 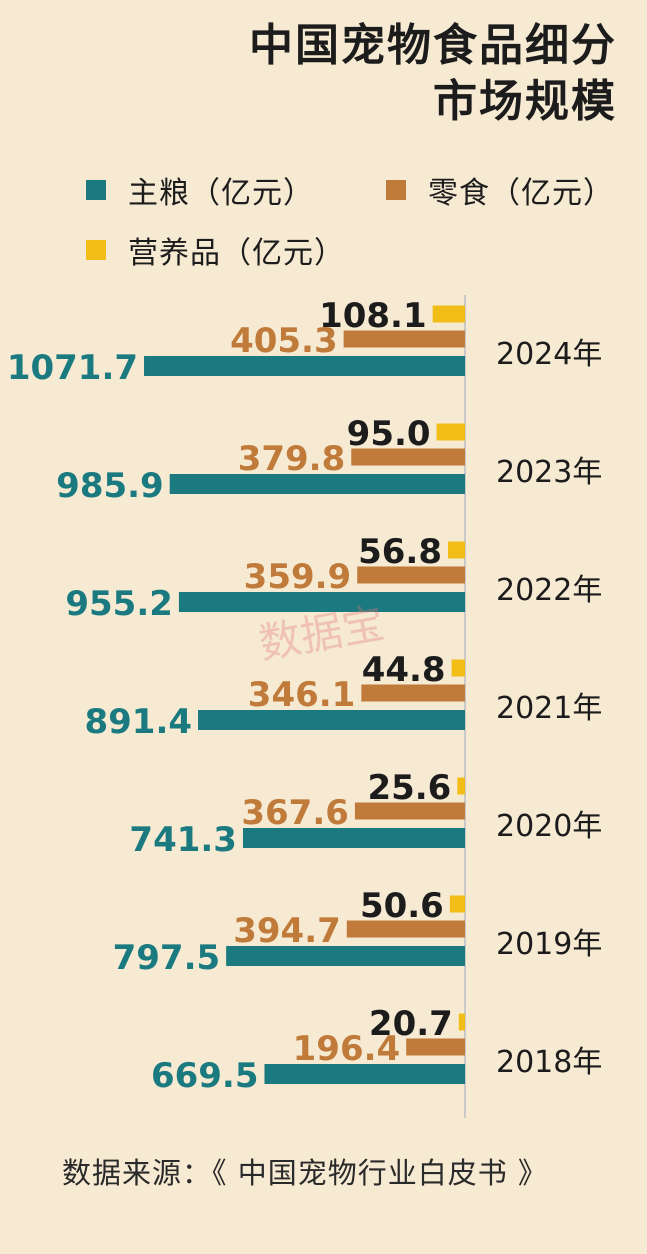 What do you see at coordinates (404, 670) in the screenshot?
I see `value-label-supplement: 44.8` at bounding box center [404, 670].